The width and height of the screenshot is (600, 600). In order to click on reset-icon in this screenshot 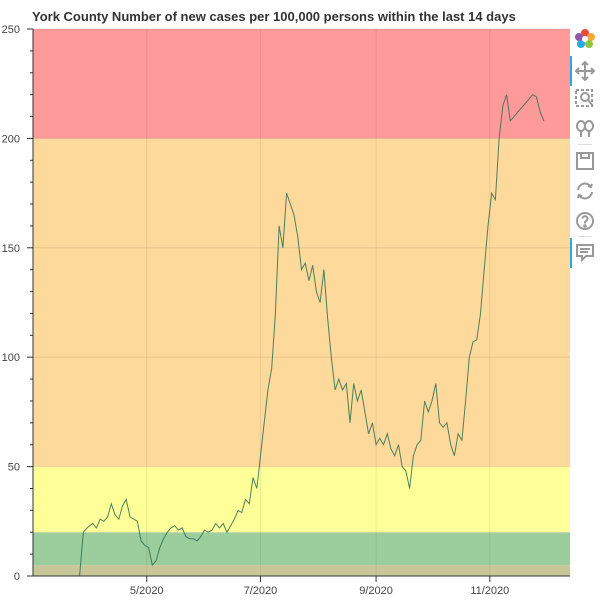, I will do `click(585, 191)`.